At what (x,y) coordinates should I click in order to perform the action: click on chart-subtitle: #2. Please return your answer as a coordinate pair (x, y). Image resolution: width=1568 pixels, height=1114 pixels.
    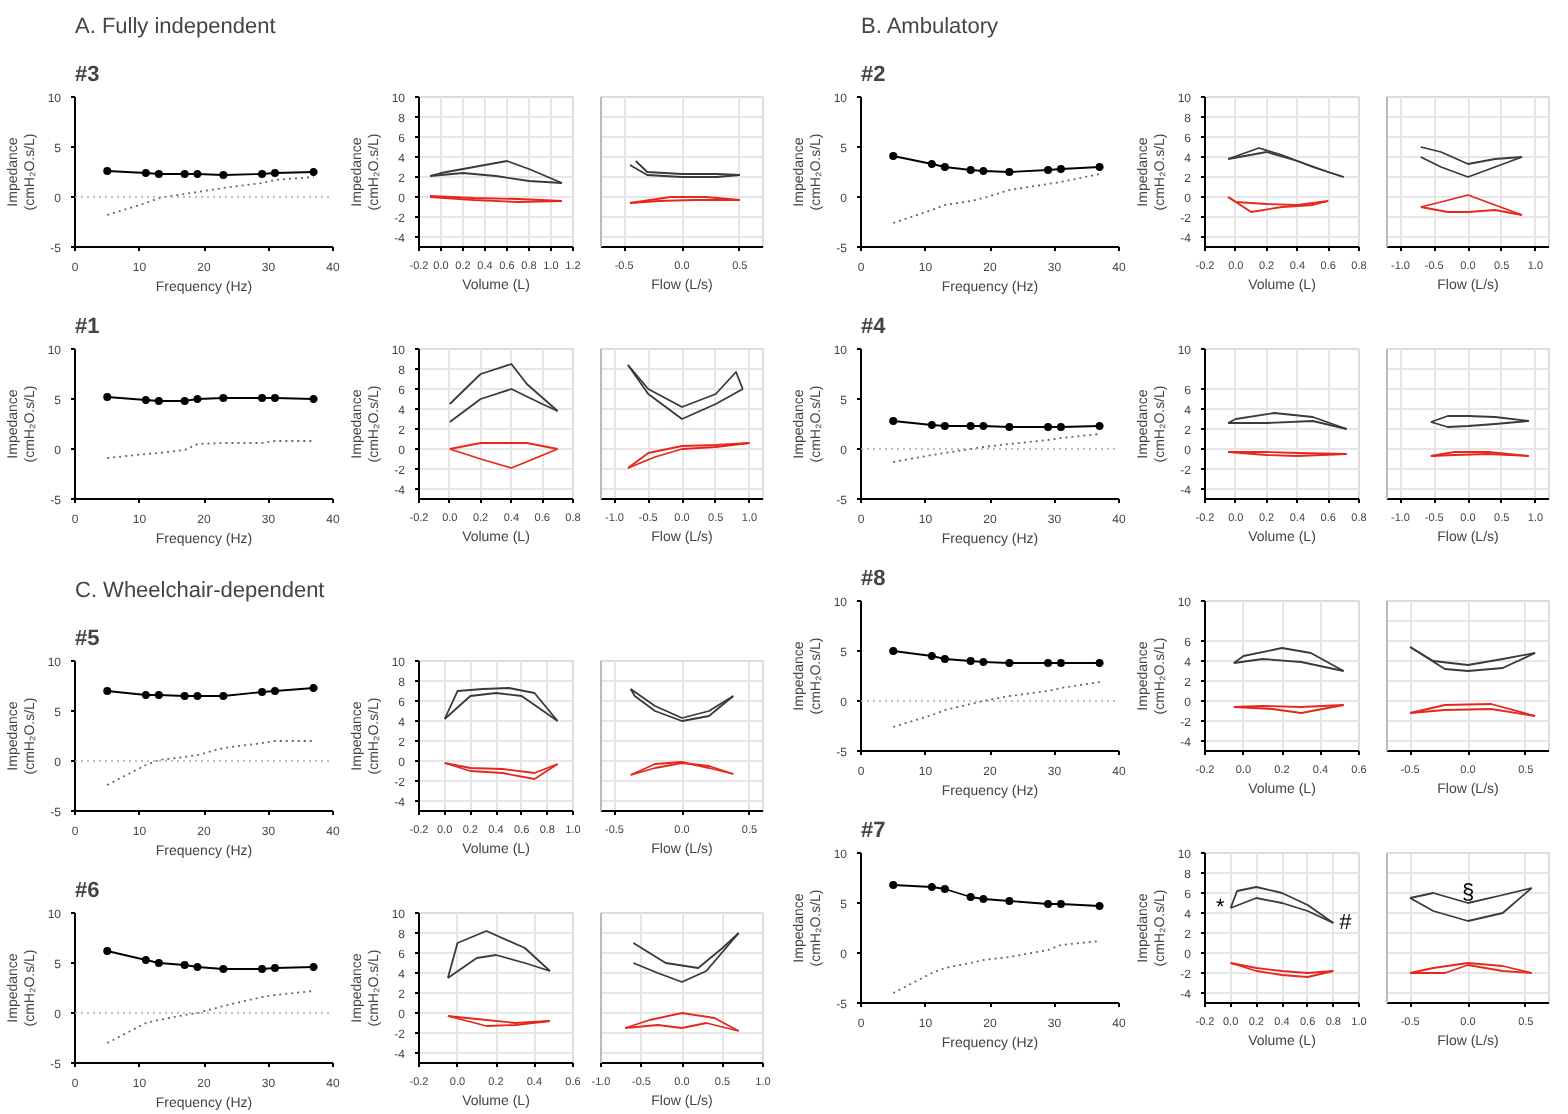
    Looking at the image, I should click on (873, 75).